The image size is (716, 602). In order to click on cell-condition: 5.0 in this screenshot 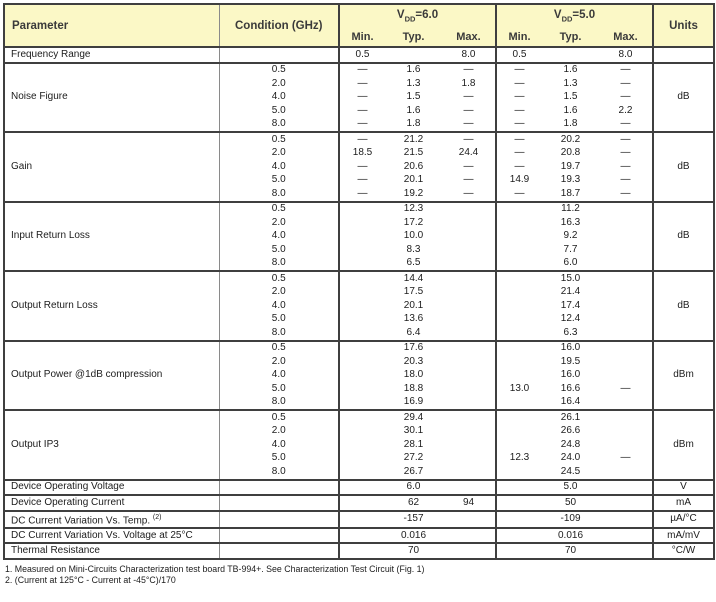, I will do `click(279, 458)`.